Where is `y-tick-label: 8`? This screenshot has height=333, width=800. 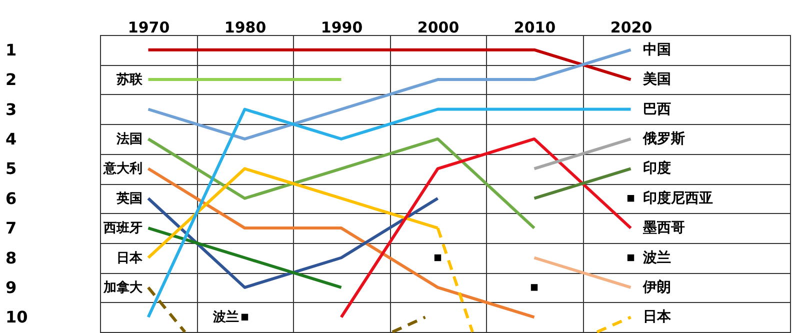 y-tick-label: 8 is located at coordinates (11, 258).